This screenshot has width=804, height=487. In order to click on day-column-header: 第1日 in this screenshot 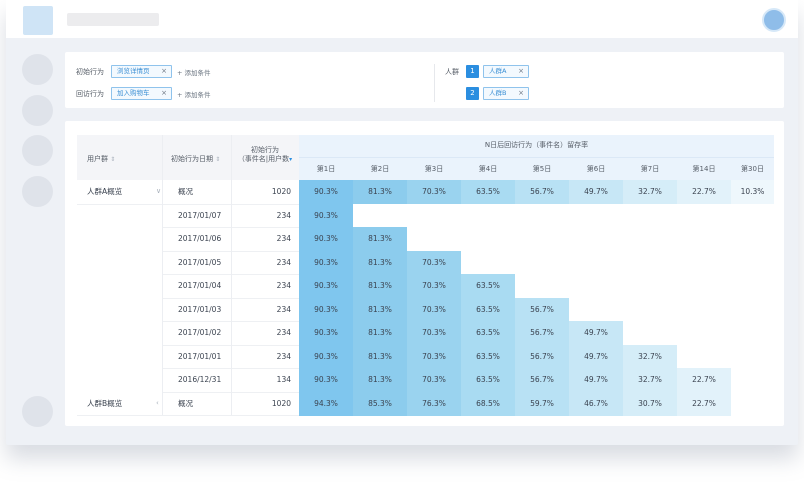, I will do `click(326, 169)`.